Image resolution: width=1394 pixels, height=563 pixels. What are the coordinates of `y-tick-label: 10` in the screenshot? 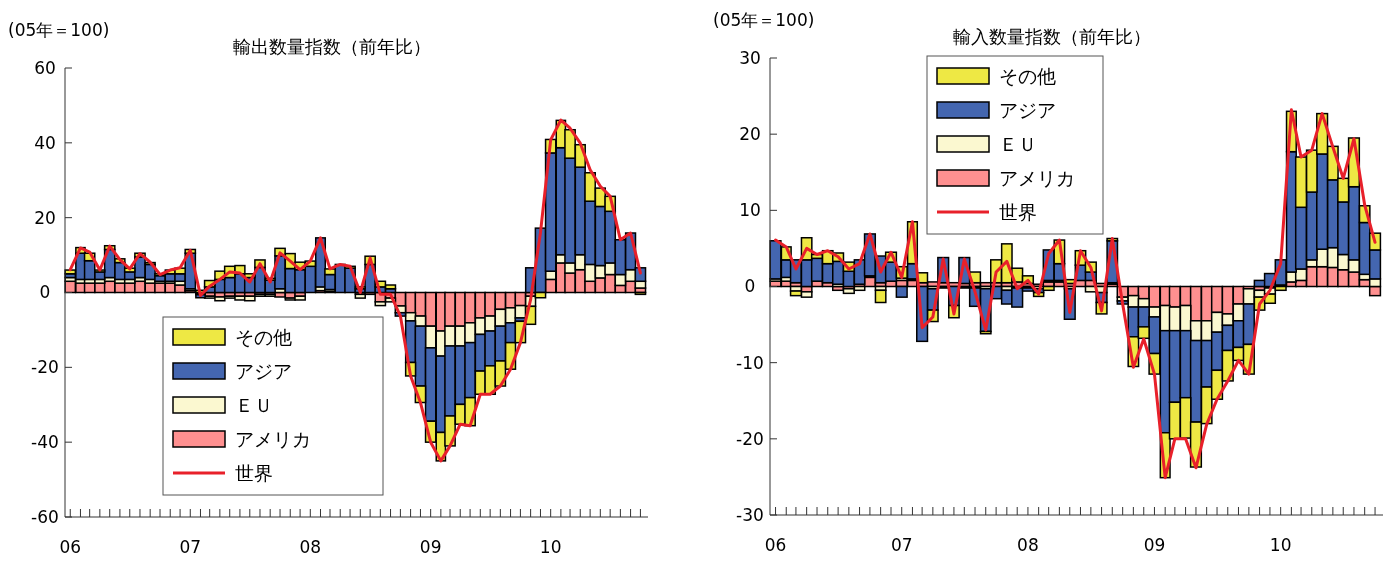 It's located at (750, 210).